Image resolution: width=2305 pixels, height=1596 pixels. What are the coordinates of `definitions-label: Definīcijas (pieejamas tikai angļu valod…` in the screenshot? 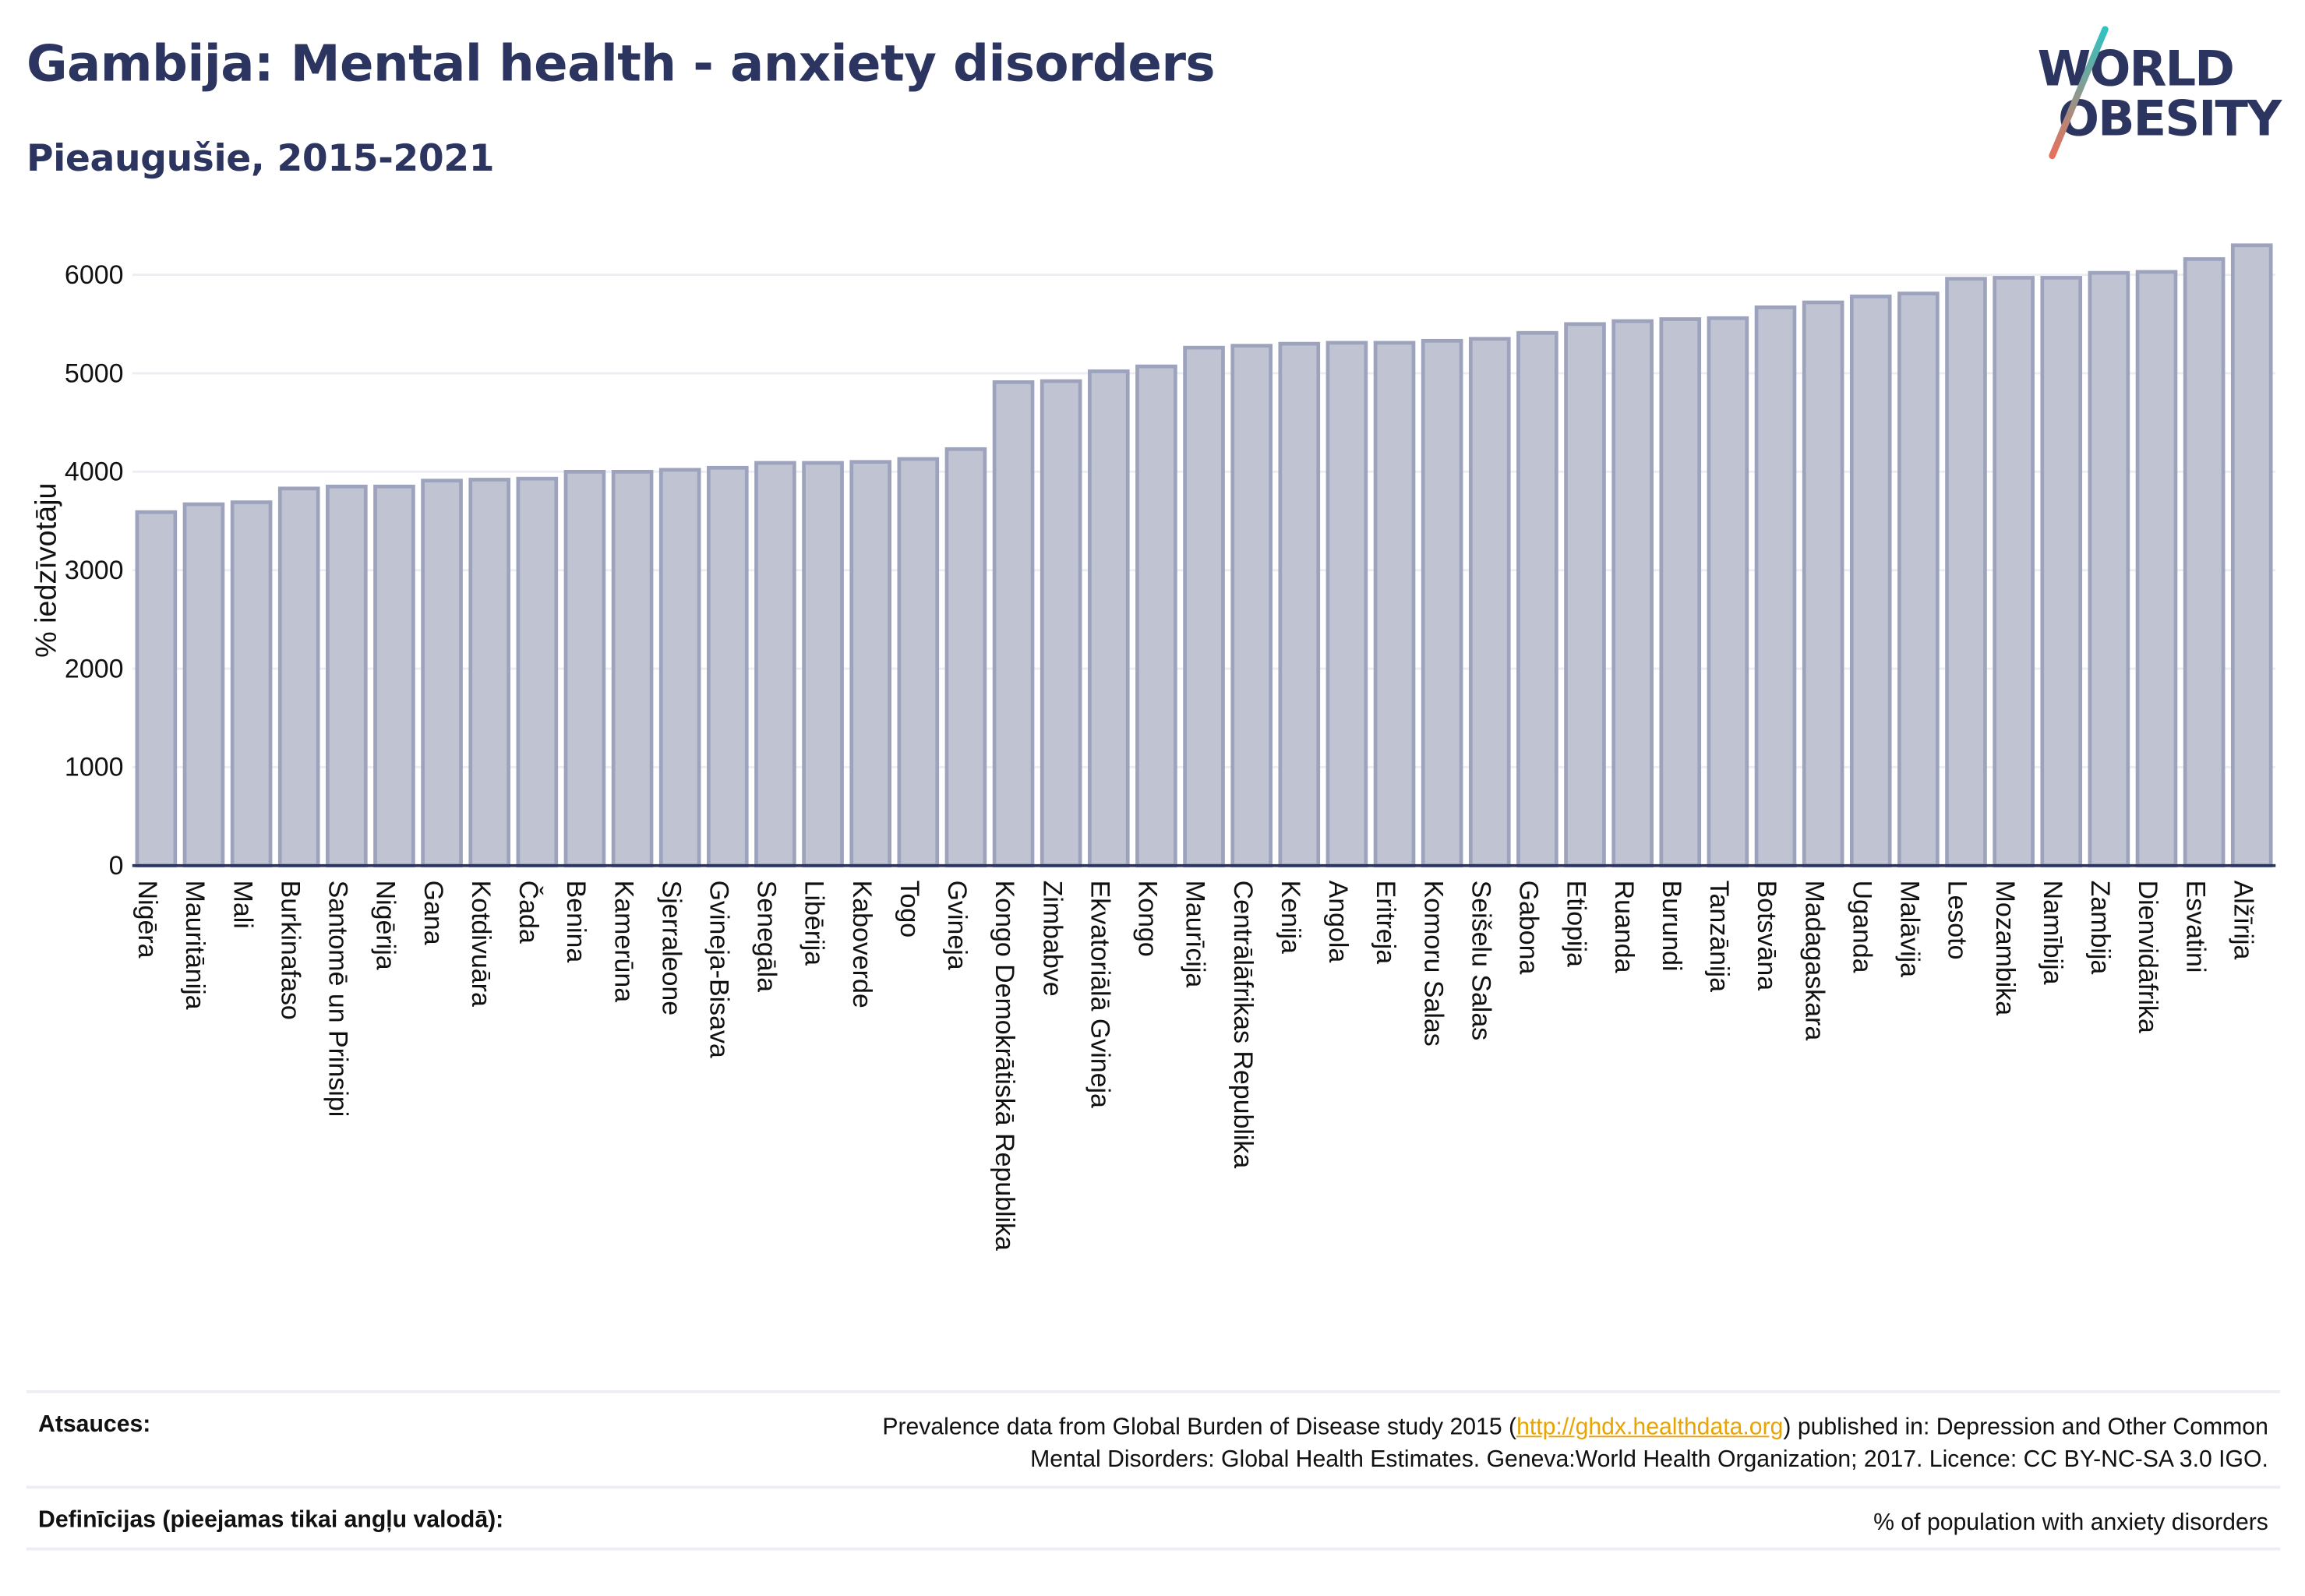 It's located at (271, 1520).